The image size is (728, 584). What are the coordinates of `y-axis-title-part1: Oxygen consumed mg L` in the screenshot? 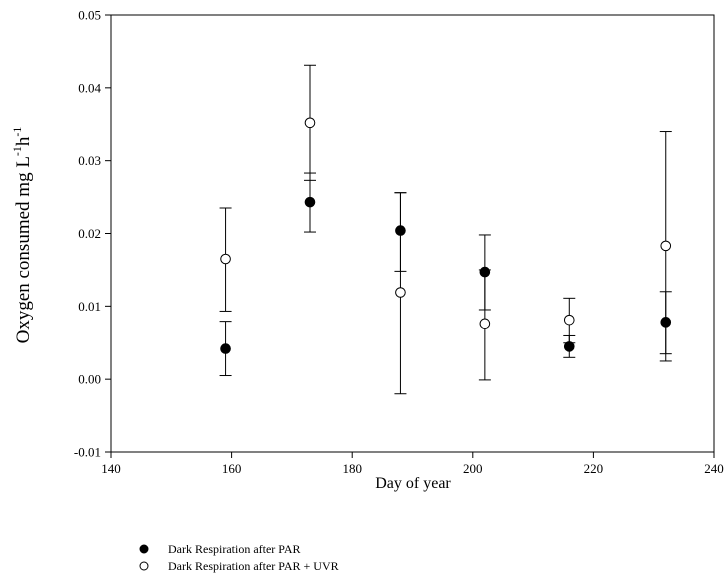 It's located at (23, 249).